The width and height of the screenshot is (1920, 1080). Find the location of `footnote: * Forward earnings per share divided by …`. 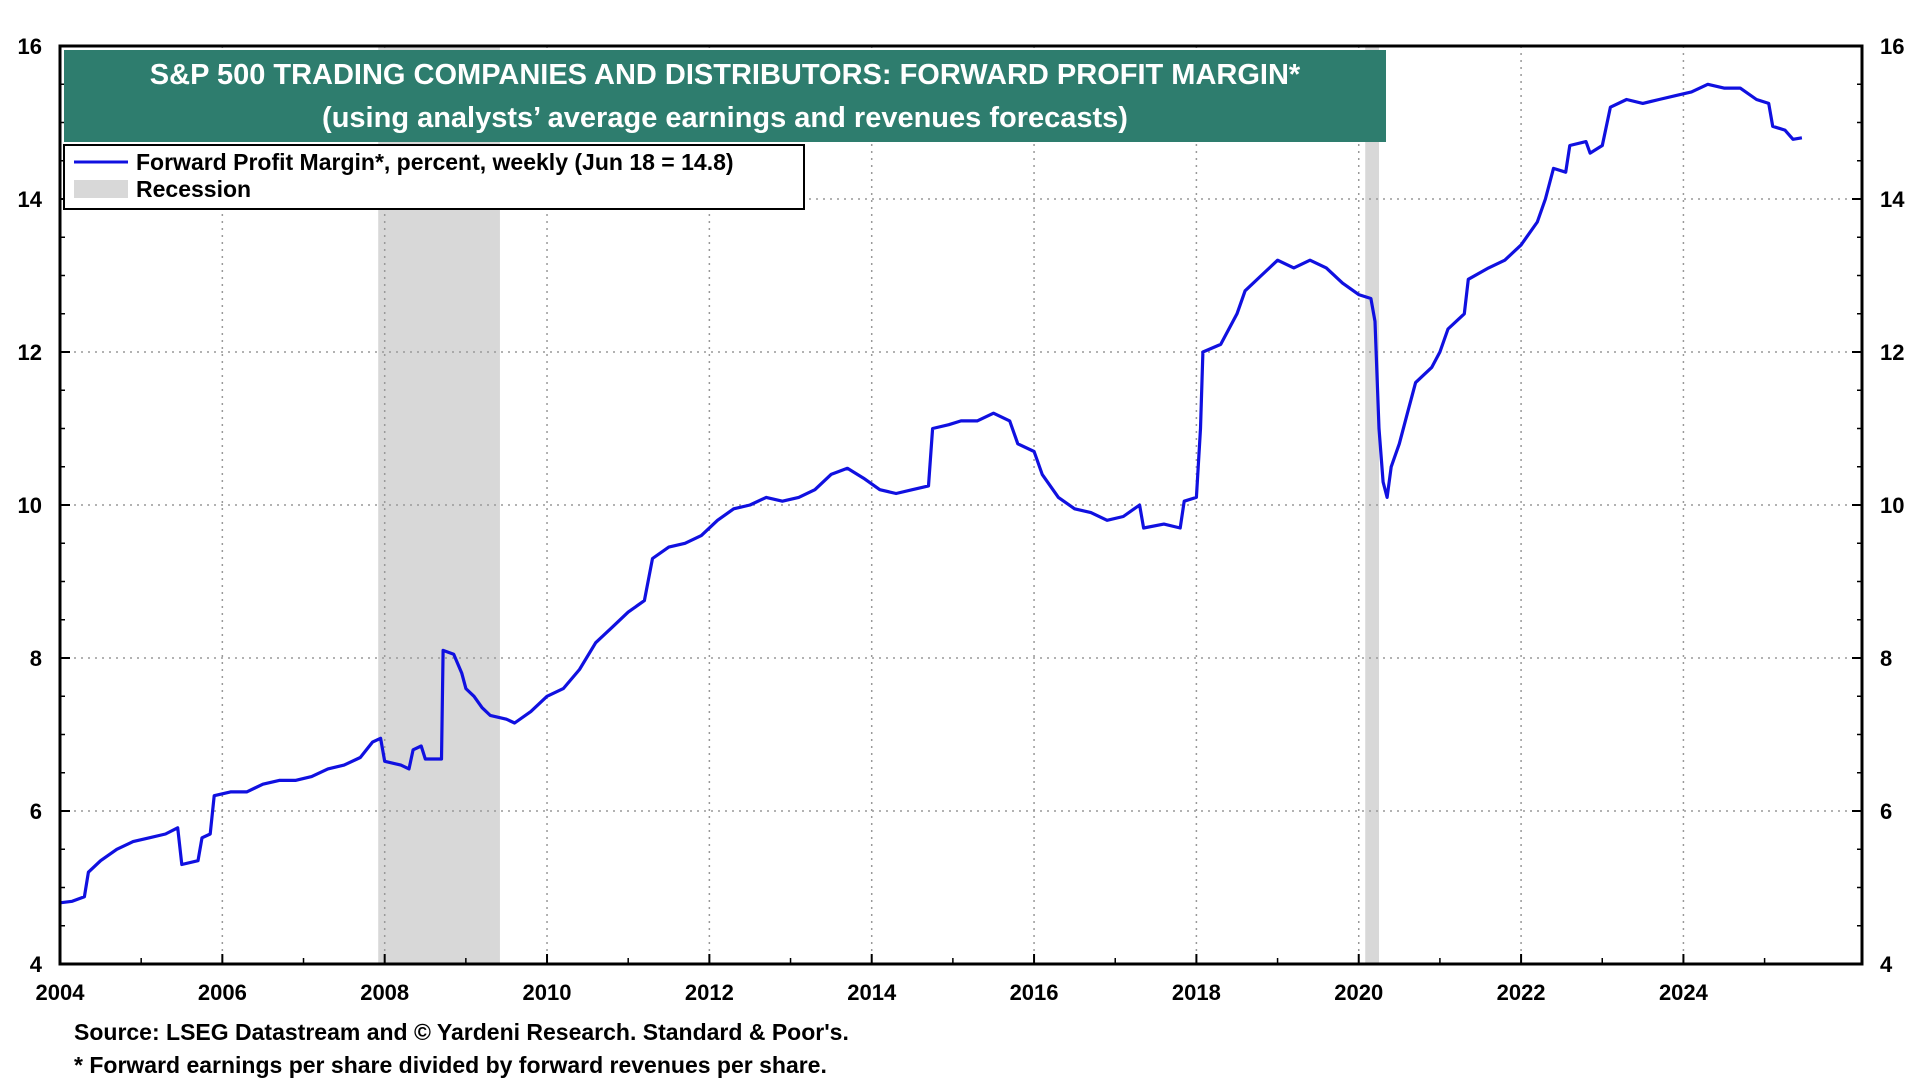

footnote: * Forward earnings per share divided by … is located at coordinates (450, 1065).